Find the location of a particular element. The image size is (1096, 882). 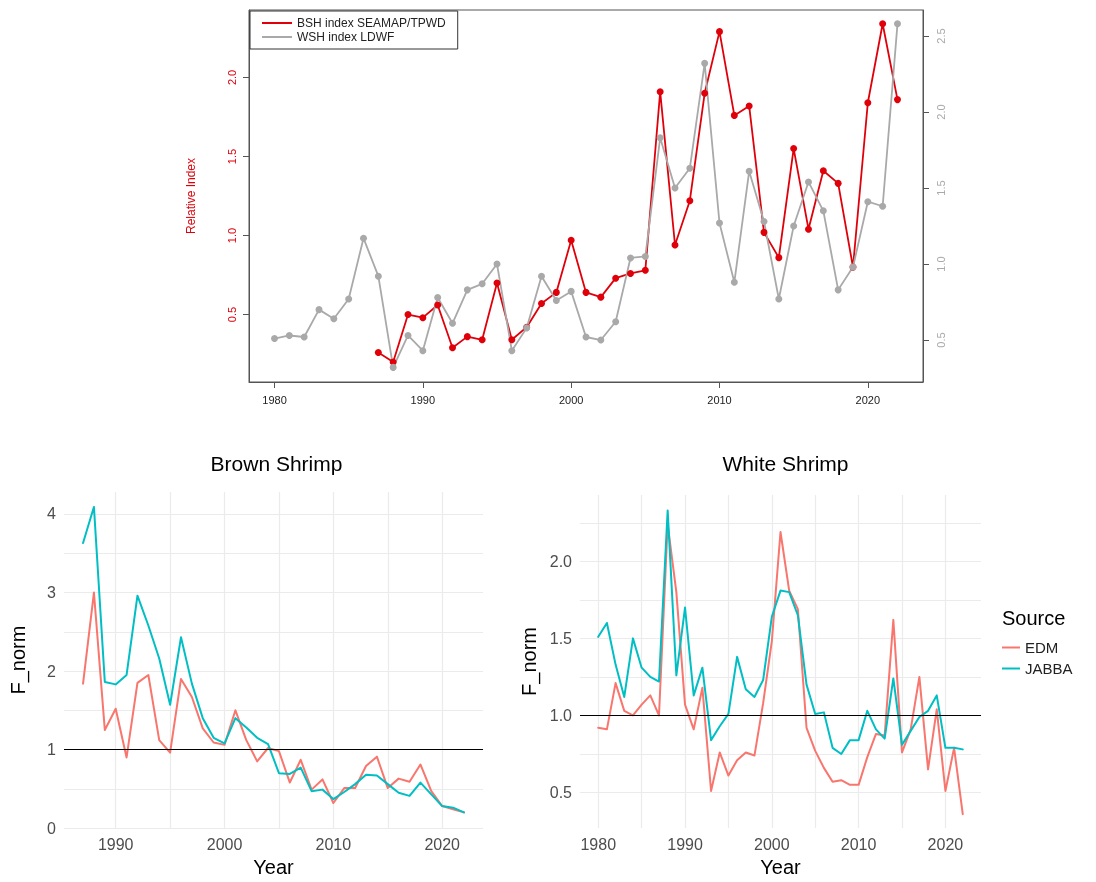

y2-tick-label: 2.0 is located at coordinates (940, 112).